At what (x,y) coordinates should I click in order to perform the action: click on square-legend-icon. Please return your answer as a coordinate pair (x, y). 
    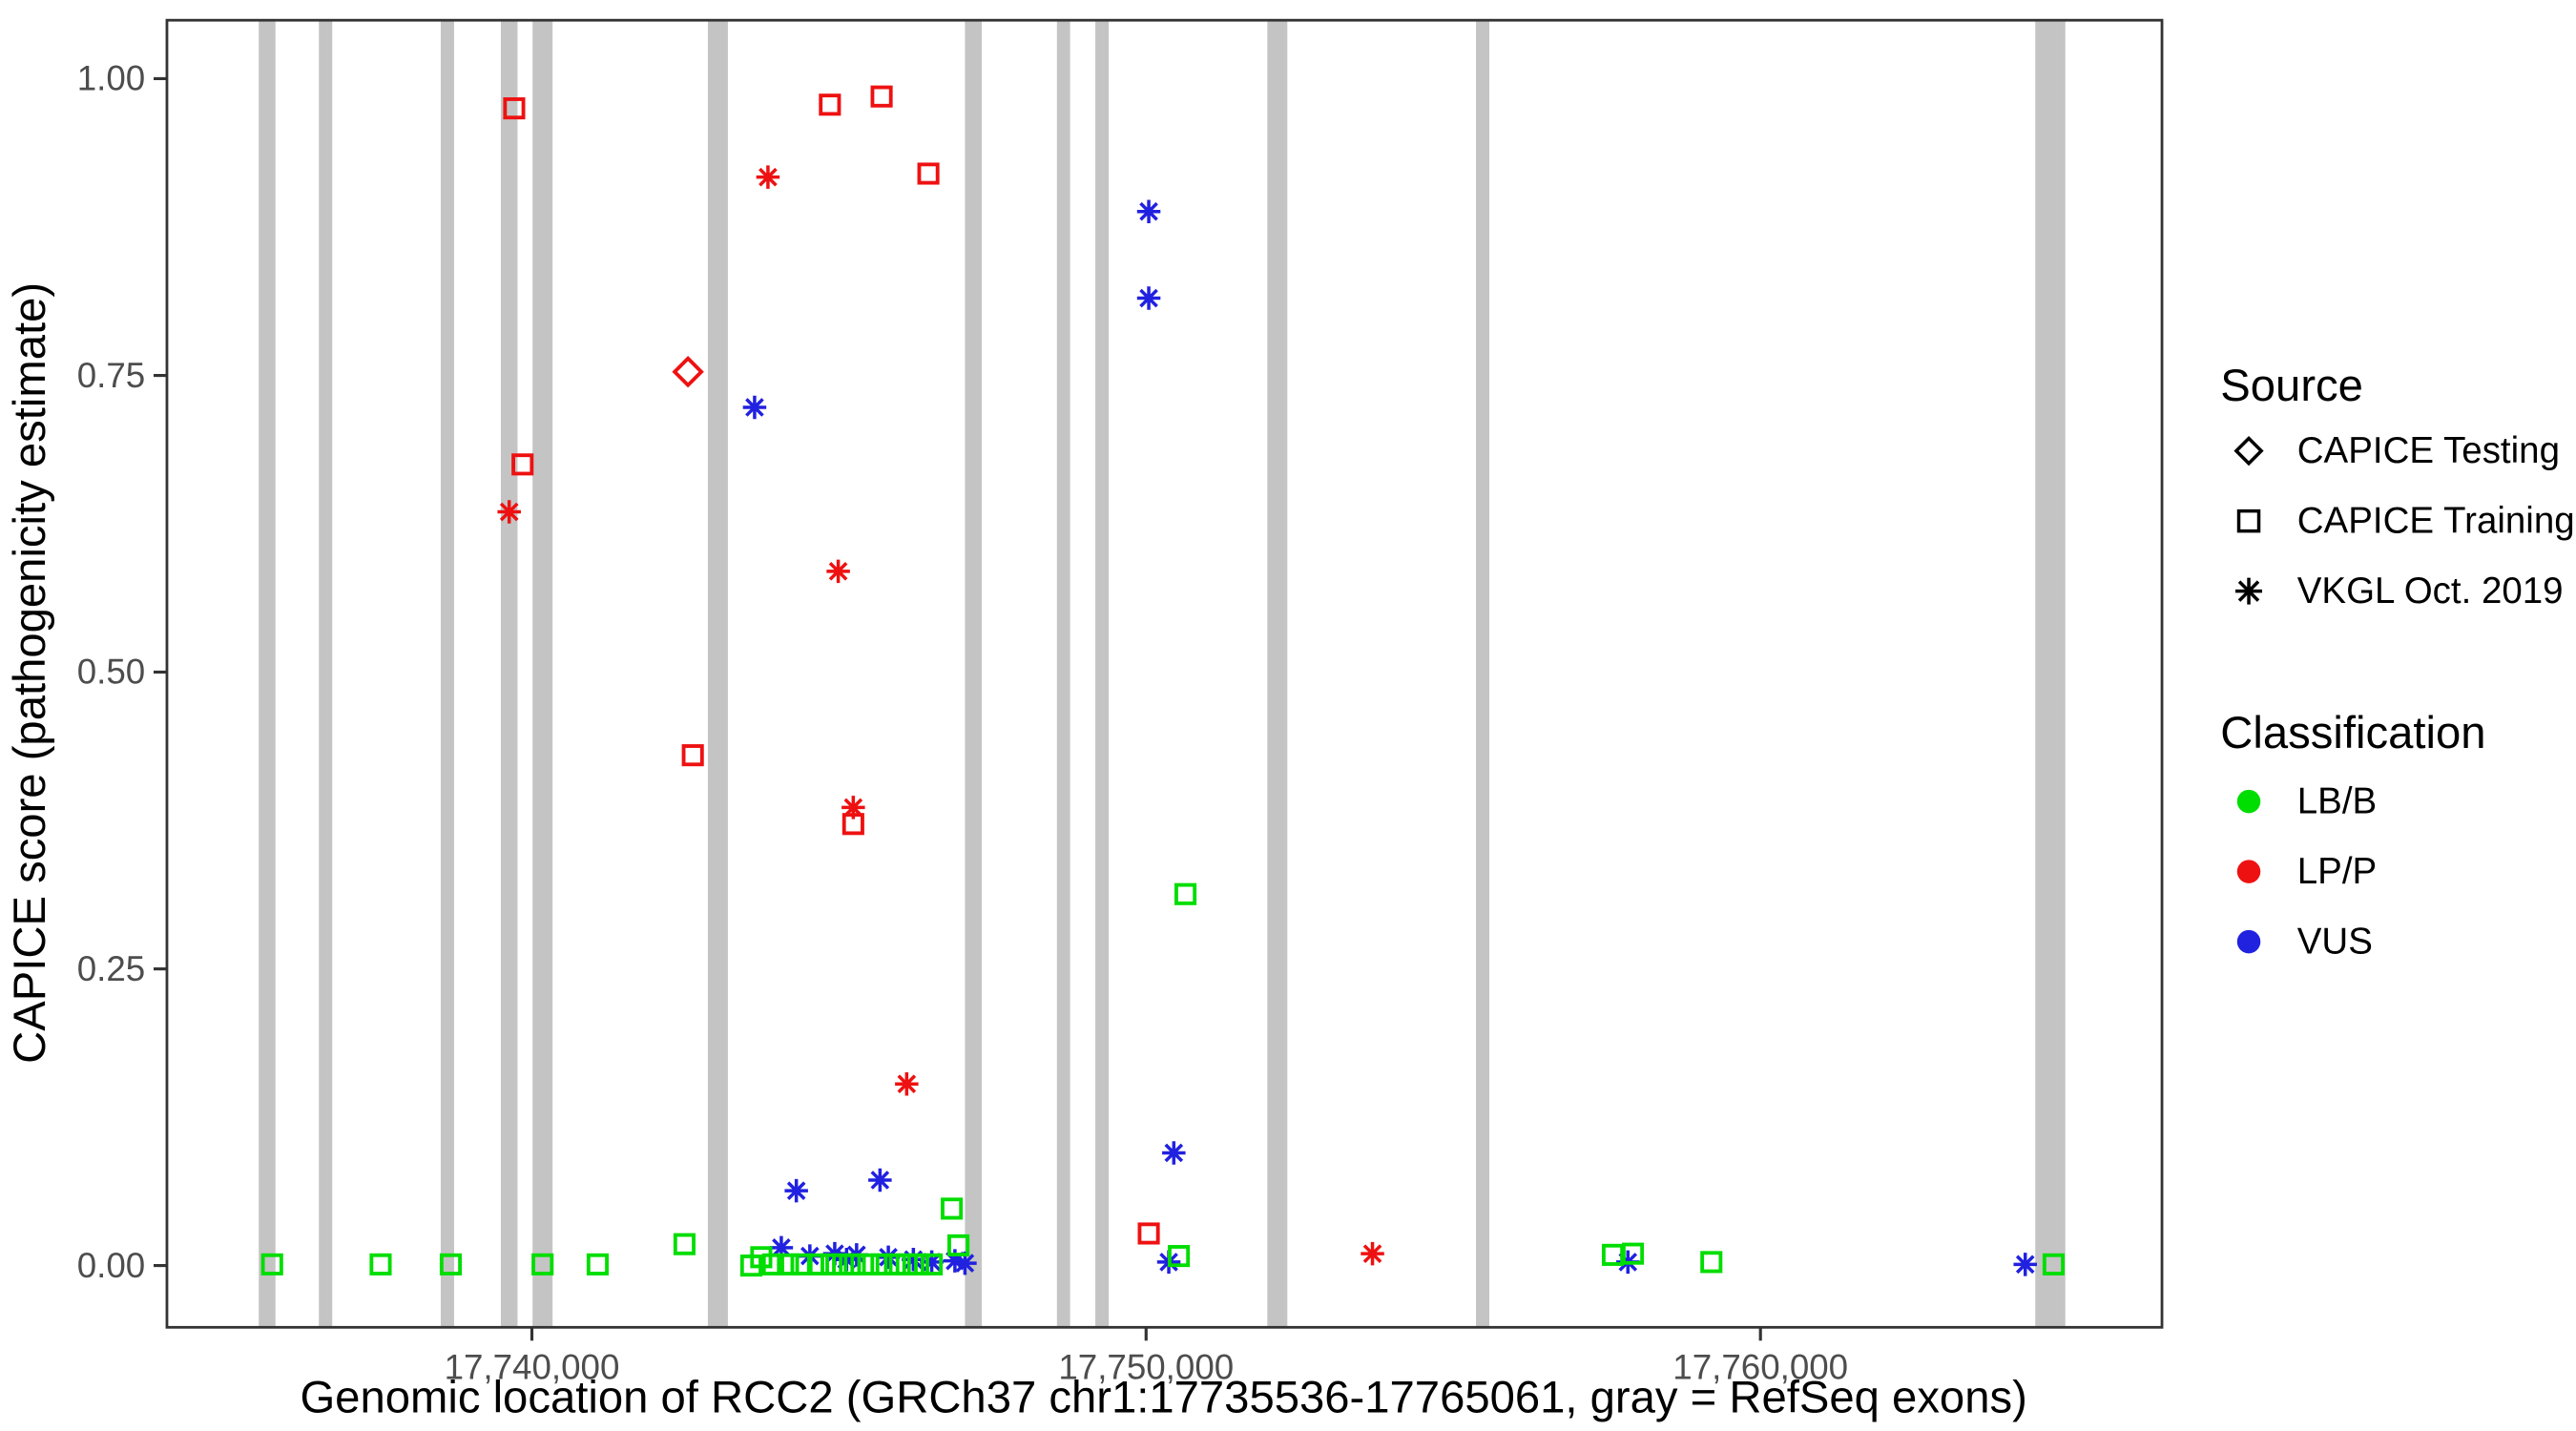
    Looking at the image, I should click on (2248, 520).